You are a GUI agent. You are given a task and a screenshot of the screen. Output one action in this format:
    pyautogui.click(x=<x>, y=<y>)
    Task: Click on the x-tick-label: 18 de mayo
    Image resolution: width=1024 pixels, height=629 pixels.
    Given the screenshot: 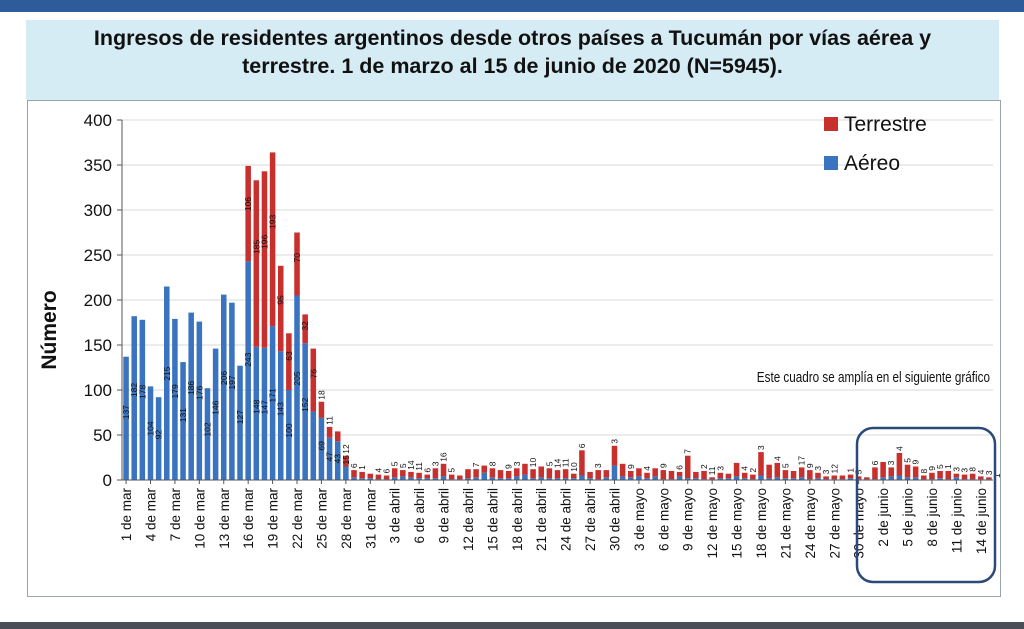 What is the action you would take?
    pyautogui.click(x=761, y=523)
    